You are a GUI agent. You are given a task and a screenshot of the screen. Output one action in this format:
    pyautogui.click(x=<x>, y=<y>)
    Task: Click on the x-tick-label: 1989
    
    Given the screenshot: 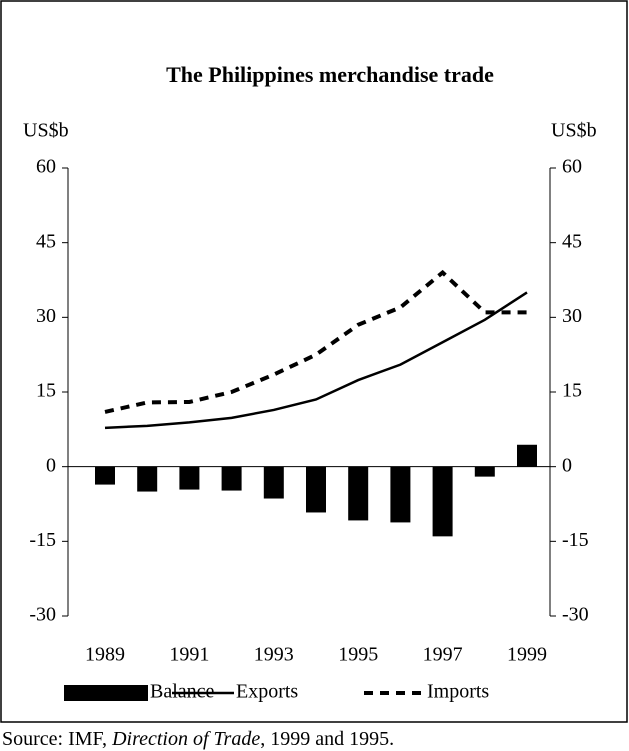 What is the action you would take?
    pyautogui.click(x=105, y=655)
    